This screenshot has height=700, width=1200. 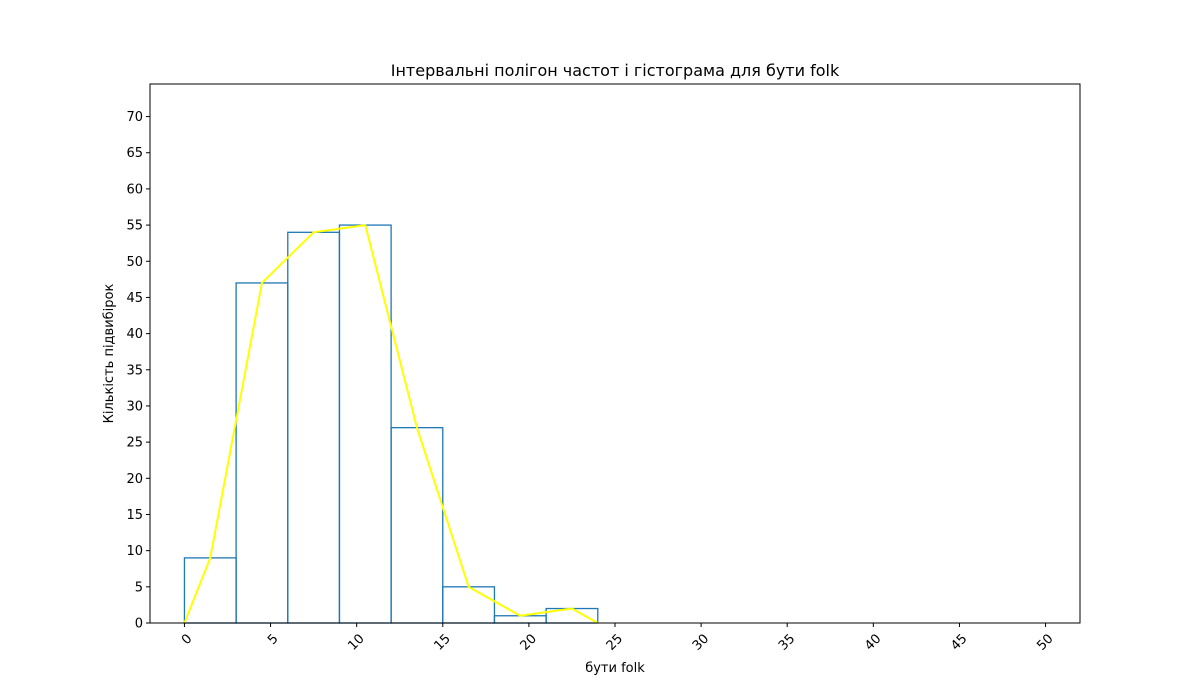 I want to click on y-tick-label: 25, so click(x=134, y=443).